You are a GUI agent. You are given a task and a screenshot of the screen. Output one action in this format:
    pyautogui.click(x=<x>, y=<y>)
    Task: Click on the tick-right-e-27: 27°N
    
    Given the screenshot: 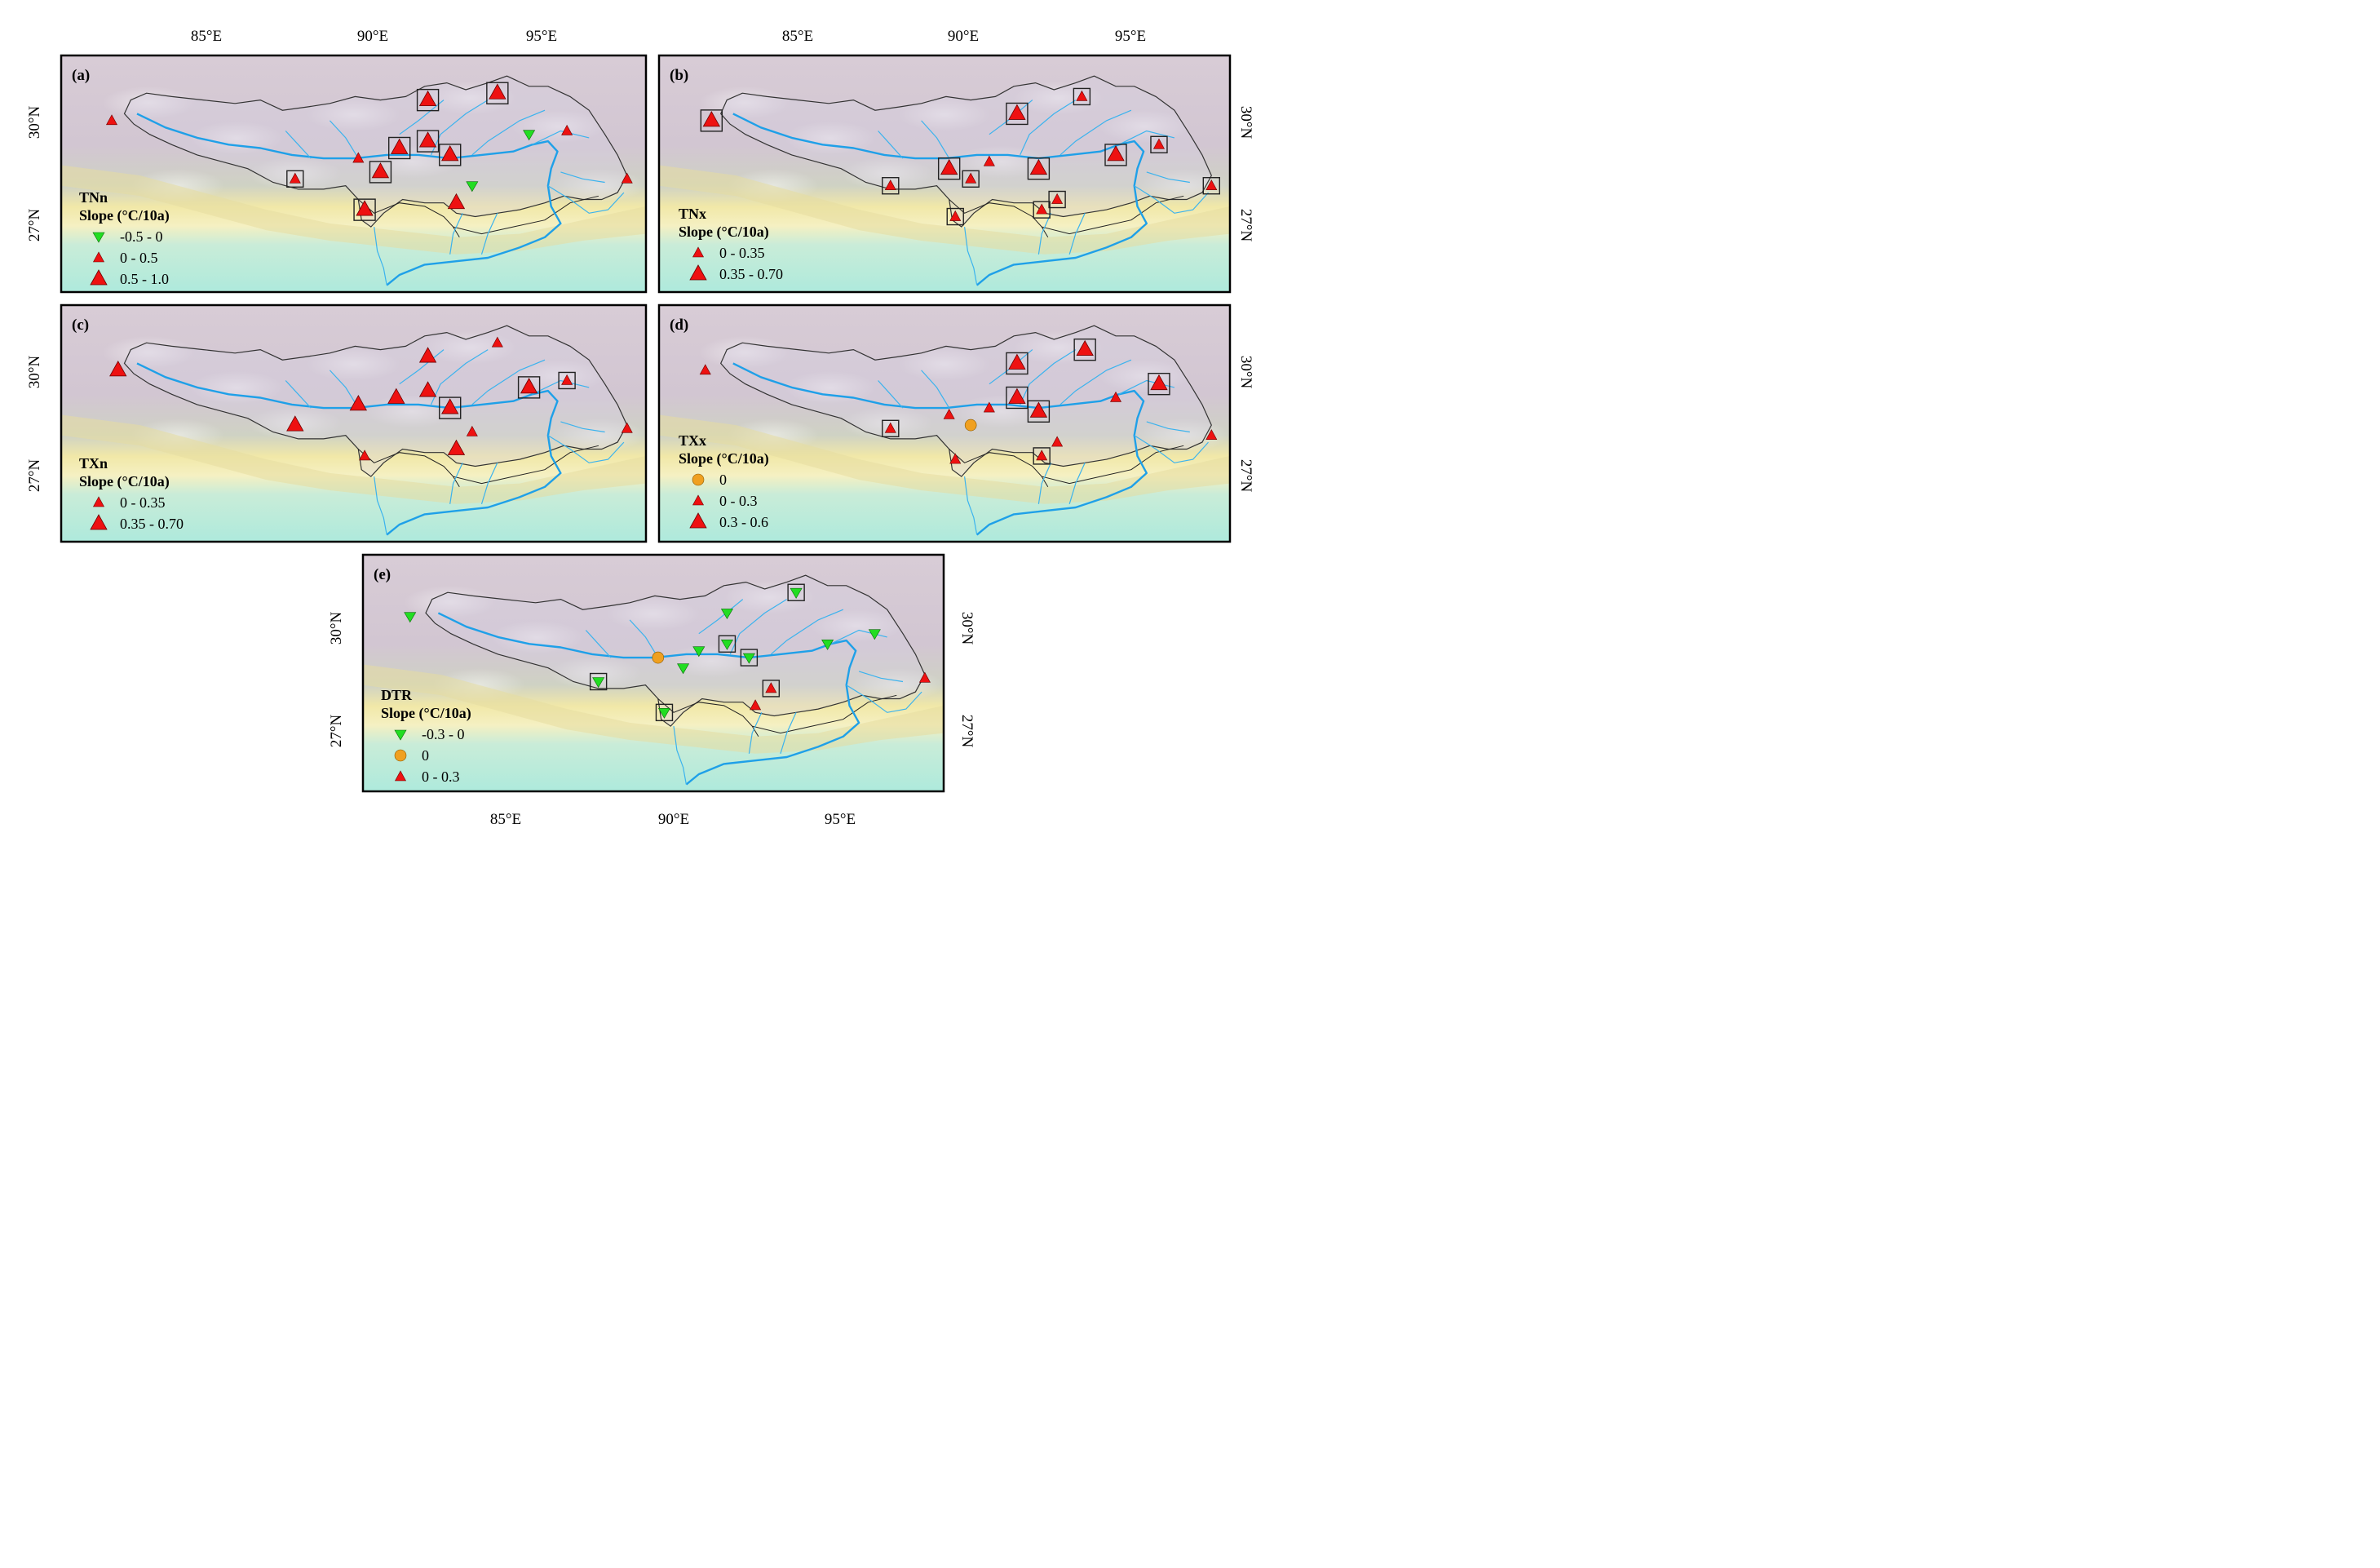 What is the action you would take?
    pyautogui.click(x=967, y=731)
    